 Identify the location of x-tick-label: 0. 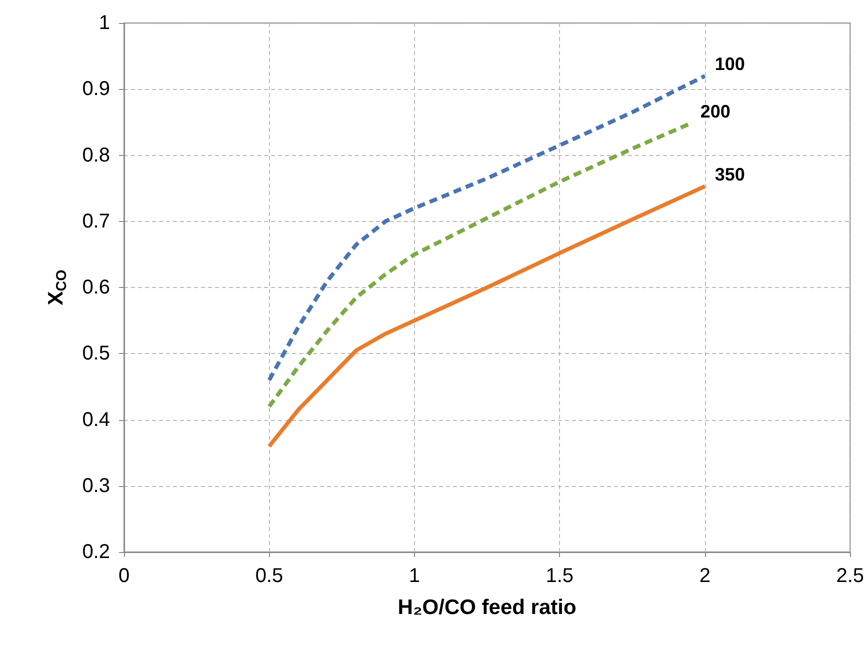
(124, 576).